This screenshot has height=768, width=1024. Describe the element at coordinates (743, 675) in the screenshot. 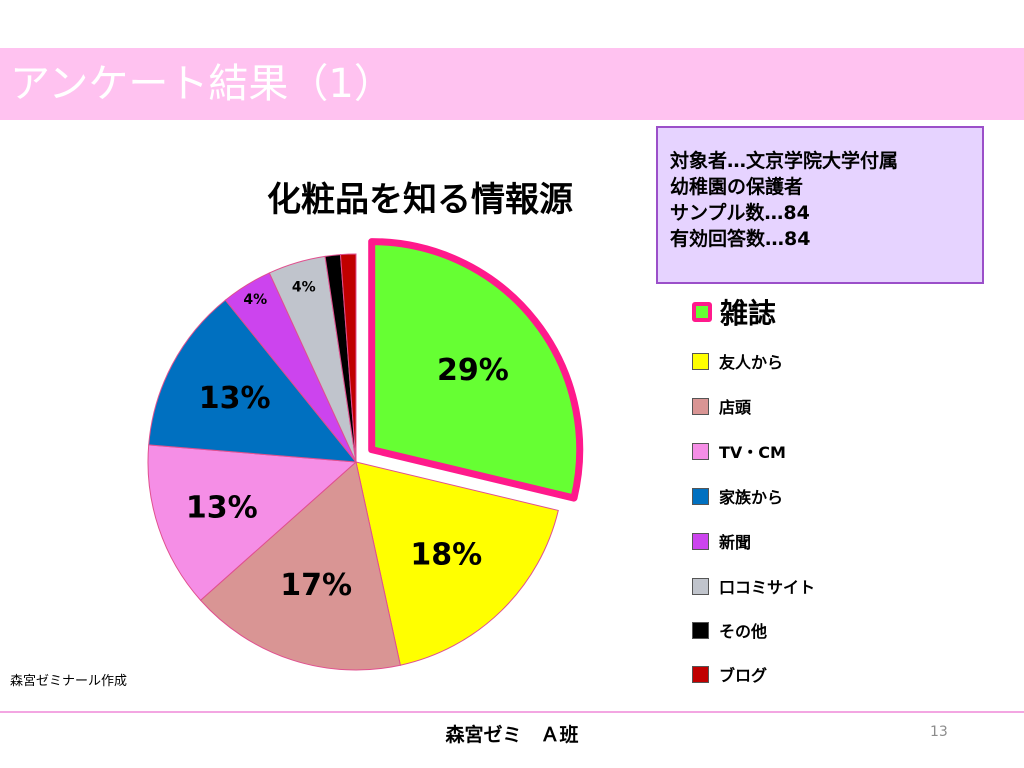

I see `legend-label: ブログ` at that location.